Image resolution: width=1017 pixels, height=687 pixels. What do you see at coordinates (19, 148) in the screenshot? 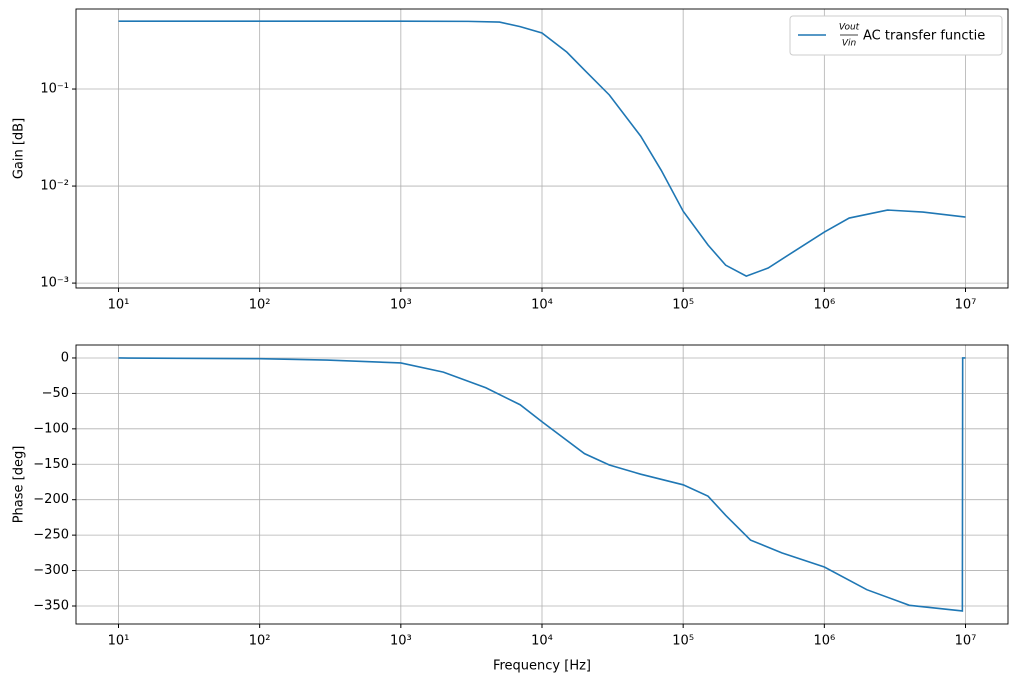
I see `y-axis-label: Gain [dB]` at bounding box center [19, 148].